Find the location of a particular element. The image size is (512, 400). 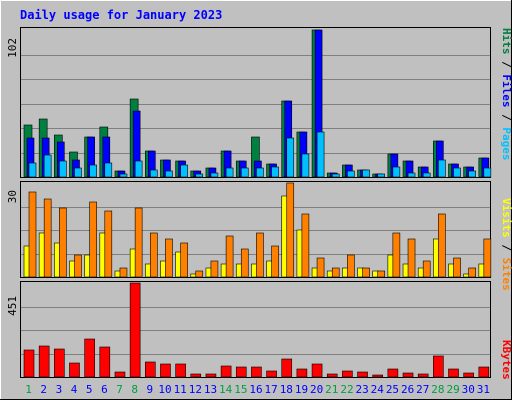

day-label: 8 is located at coordinates (134, 389).